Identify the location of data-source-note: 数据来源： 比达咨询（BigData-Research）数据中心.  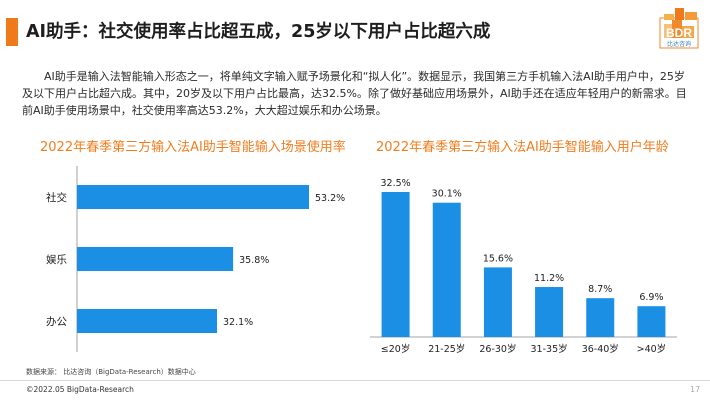
(111, 372).